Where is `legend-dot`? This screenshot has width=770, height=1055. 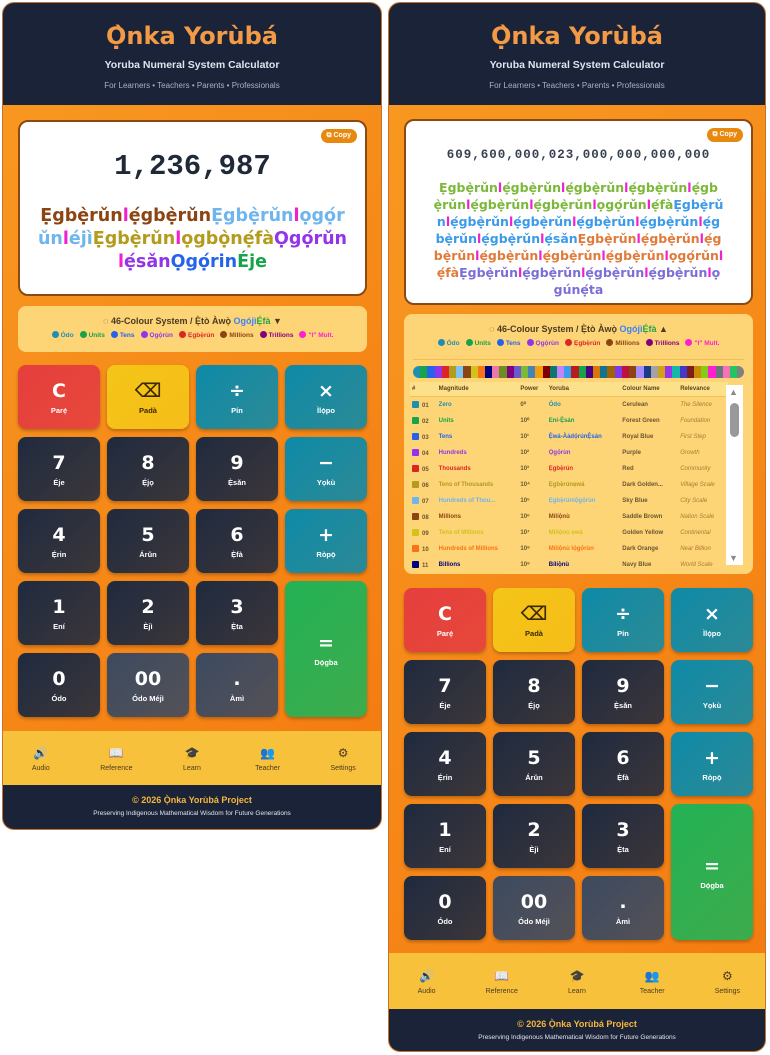 legend-dot is located at coordinates (182, 334).